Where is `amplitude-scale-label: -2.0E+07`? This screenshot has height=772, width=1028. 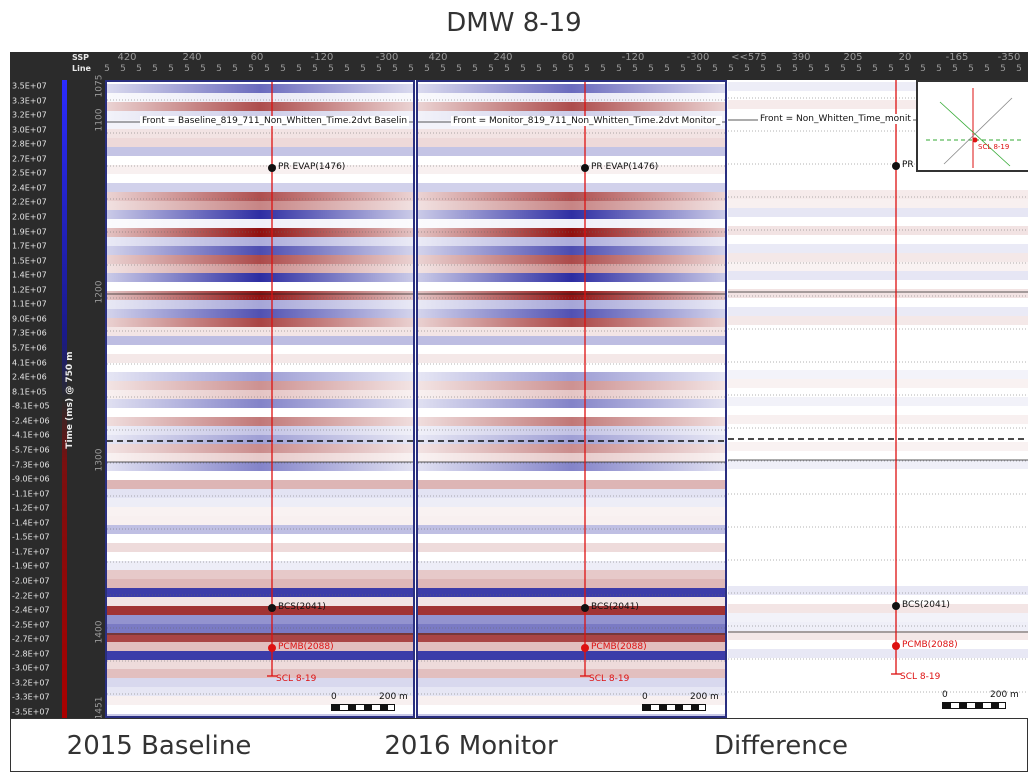 amplitude-scale-label: -2.0E+07 is located at coordinates (31, 581).